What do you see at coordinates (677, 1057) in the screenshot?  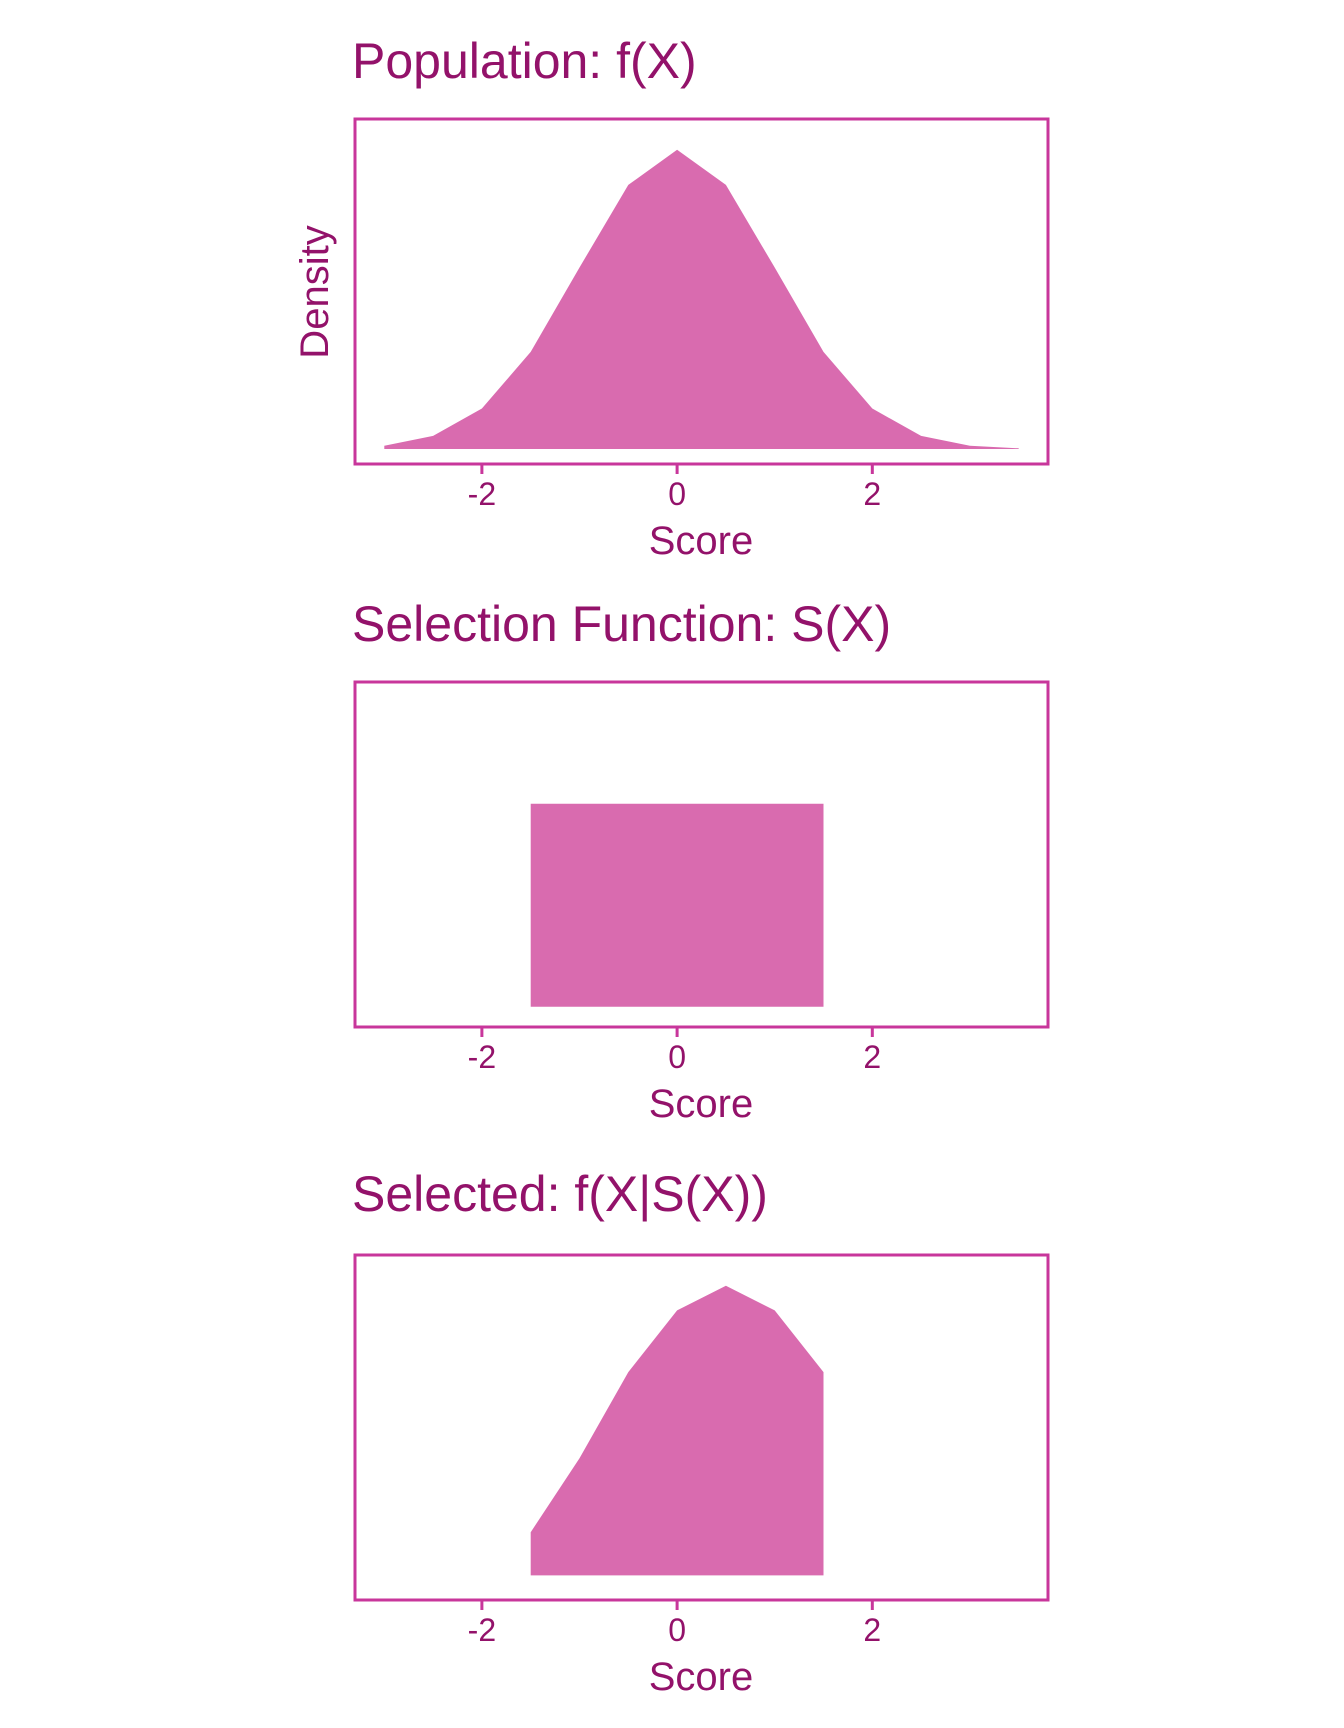 I see `selection-function-x-tick-label: 0` at bounding box center [677, 1057].